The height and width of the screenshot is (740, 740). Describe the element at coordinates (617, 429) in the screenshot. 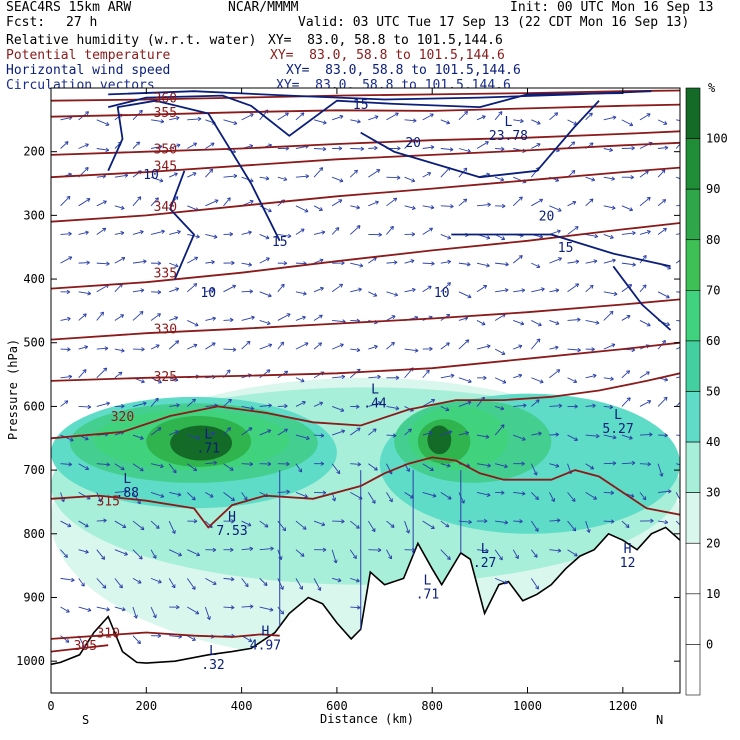

I see `extremum-value: 5.27` at that location.